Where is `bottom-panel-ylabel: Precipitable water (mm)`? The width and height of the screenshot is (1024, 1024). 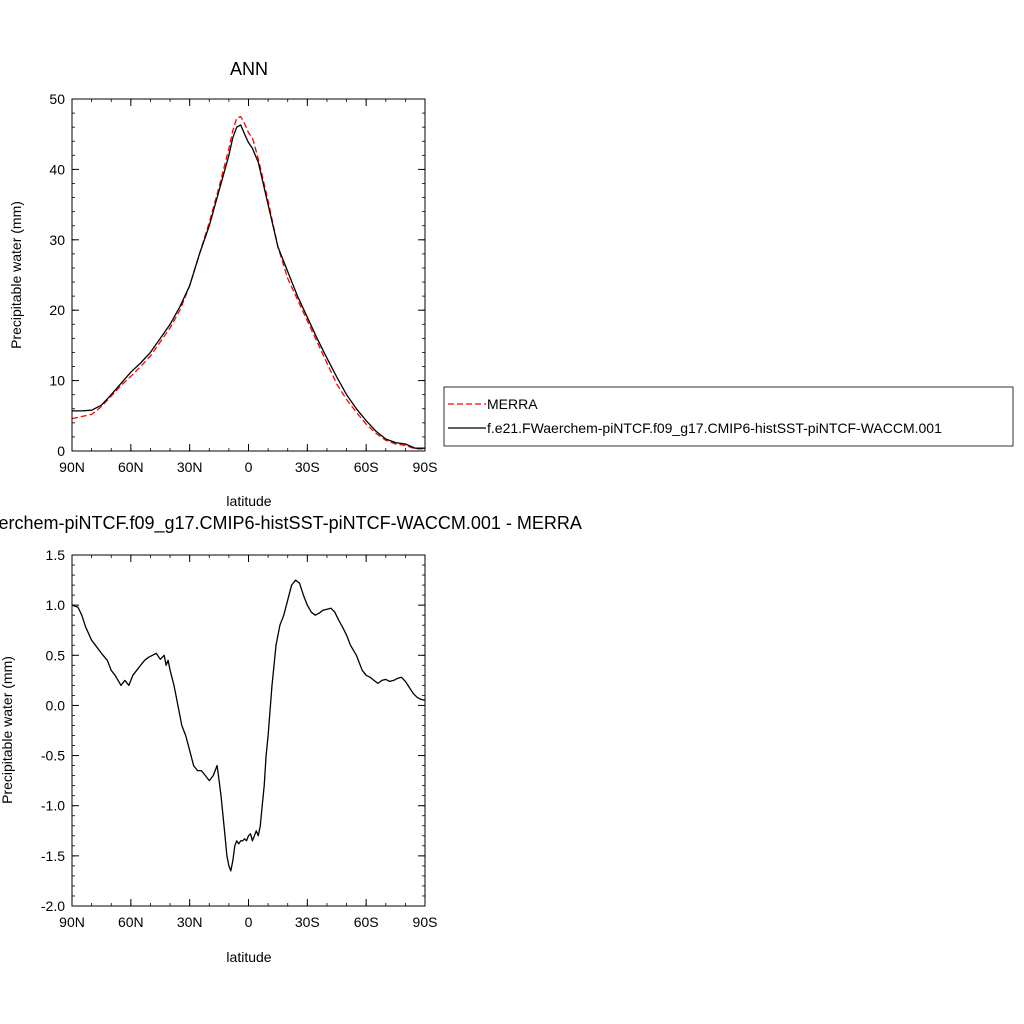
bottom-panel-ylabel: Precipitable water (mm) is located at coordinates (7, 730).